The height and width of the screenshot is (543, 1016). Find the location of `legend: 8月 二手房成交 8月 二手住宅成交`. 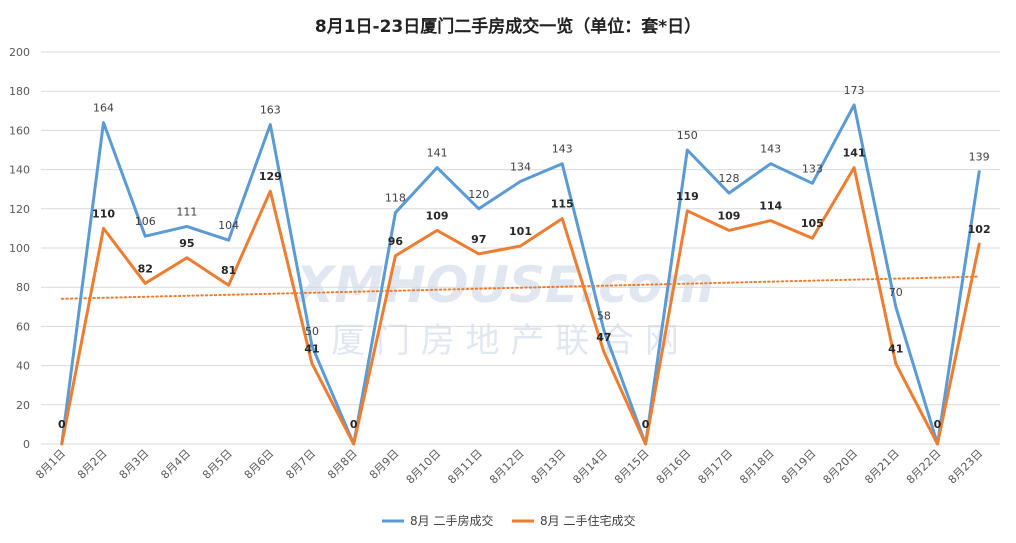

legend: 8月 二手房成交 8月 二手住宅成交 is located at coordinates (508, 520).